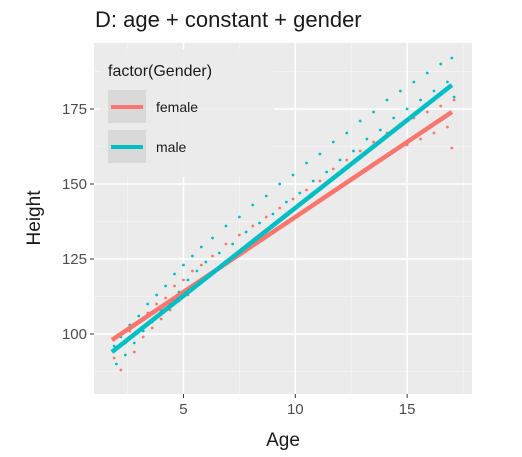  What do you see at coordinates (295, 409) in the screenshot?
I see `x-tick-label: 10` at bounding box center [295, 409].